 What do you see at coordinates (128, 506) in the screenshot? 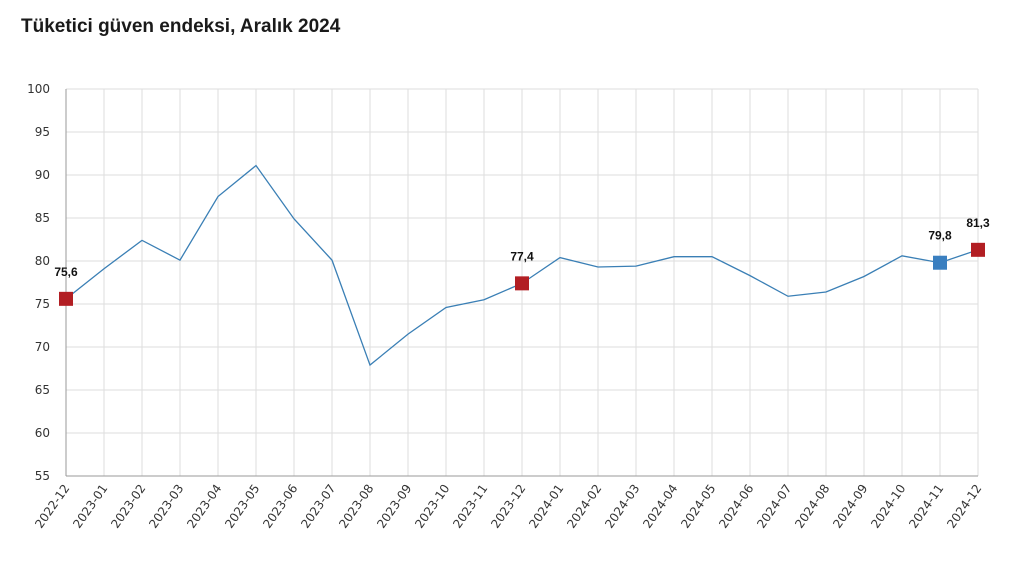
I see `x-tick-label: 2023-02` at bounding box center [128, 506].